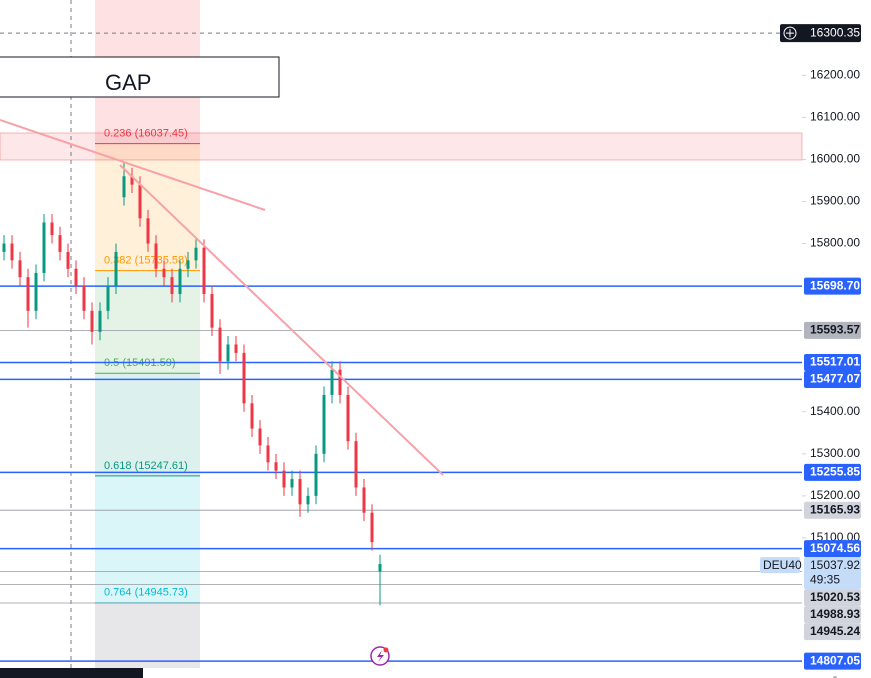 This screenshot has width=871, height=678. I want to click on fib-label: 0.382 (15735.58), so click(146, 261).